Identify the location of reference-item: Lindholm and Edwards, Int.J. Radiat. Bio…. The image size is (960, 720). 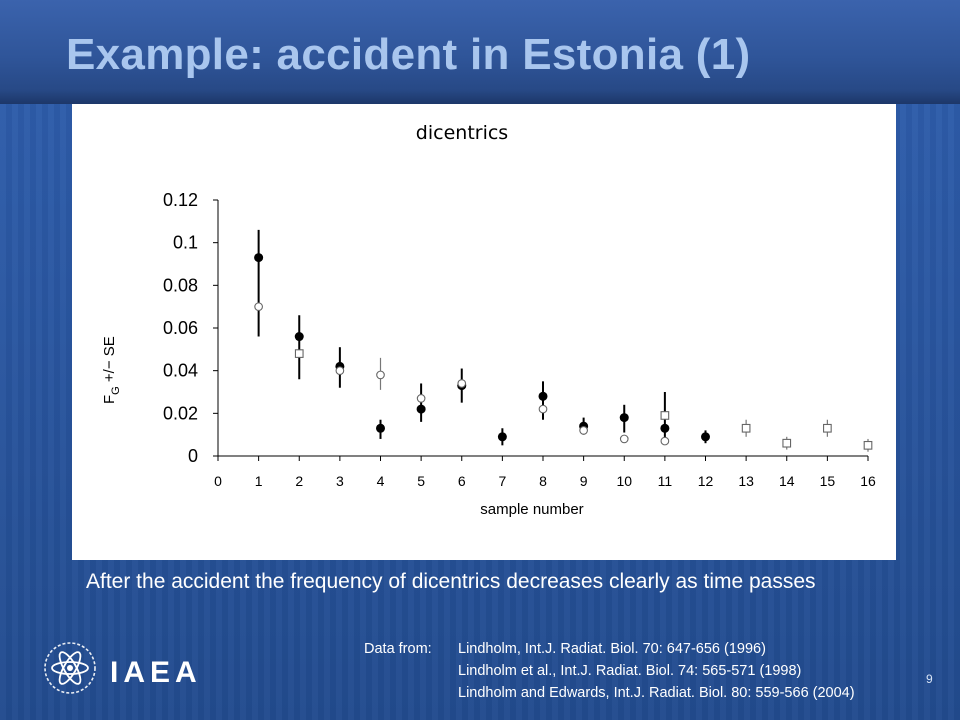
(656, 693).